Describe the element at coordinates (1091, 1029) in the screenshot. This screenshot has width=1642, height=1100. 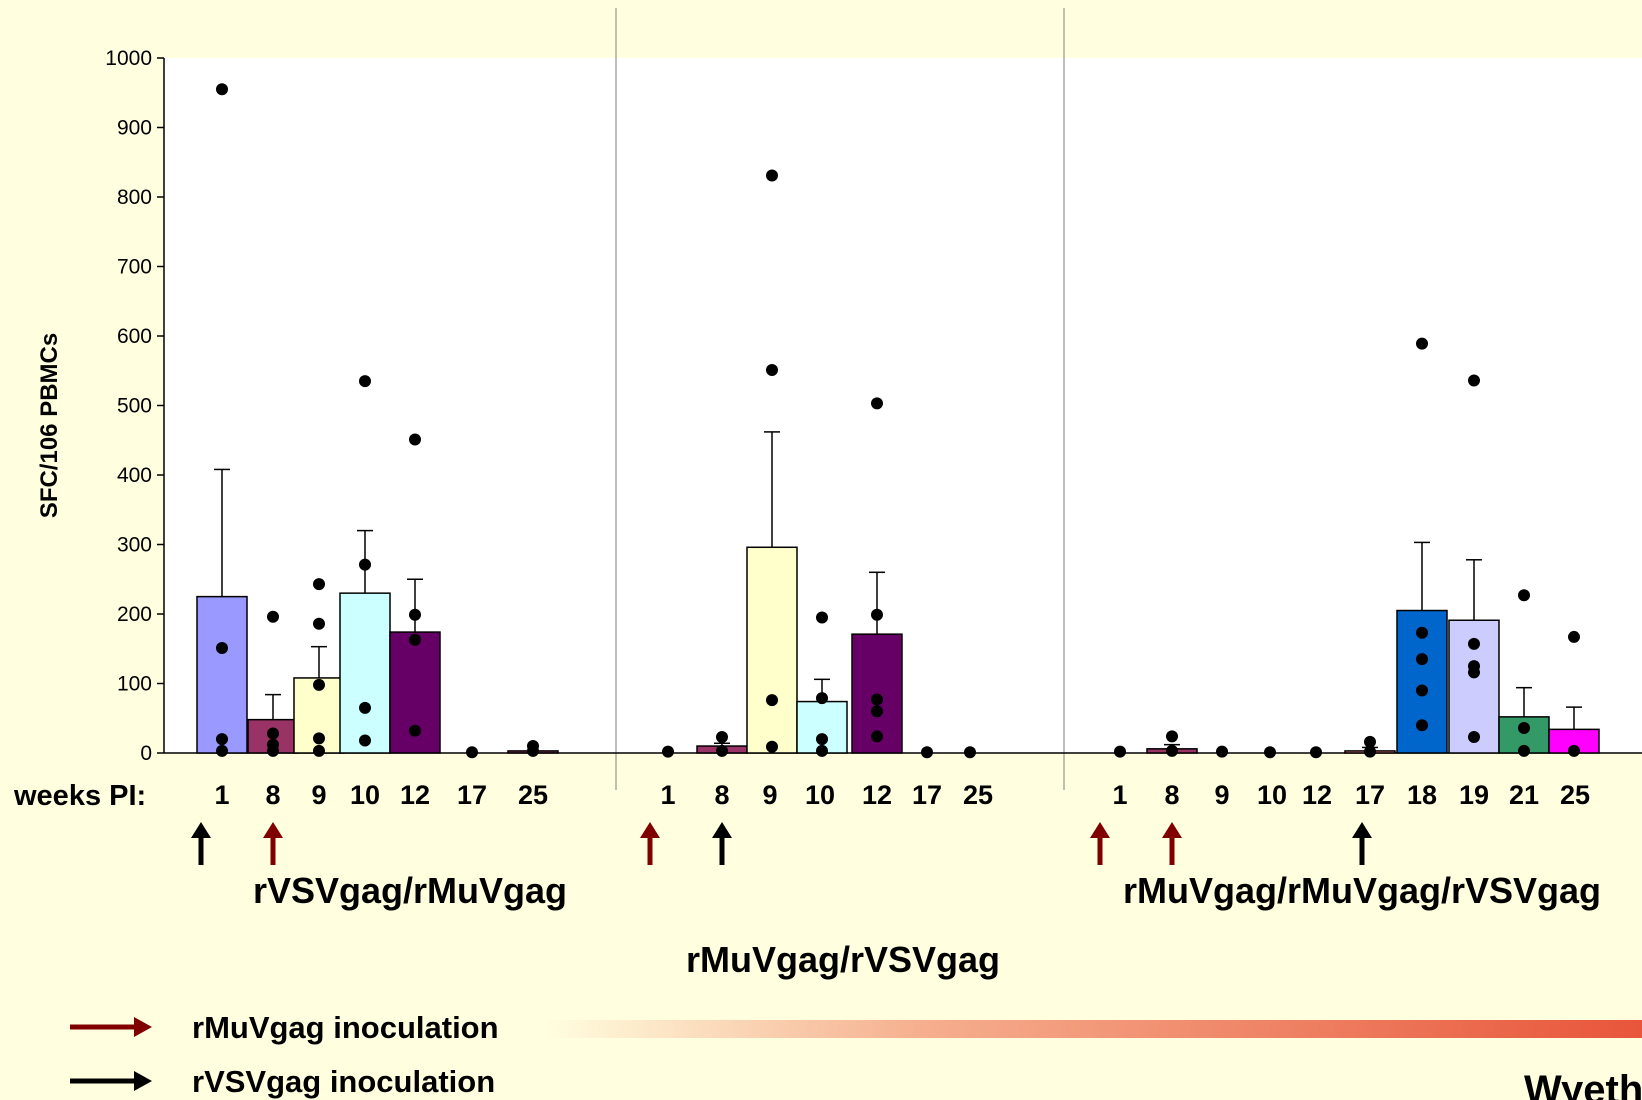
I see `decorative-gradient-bar` at that location.